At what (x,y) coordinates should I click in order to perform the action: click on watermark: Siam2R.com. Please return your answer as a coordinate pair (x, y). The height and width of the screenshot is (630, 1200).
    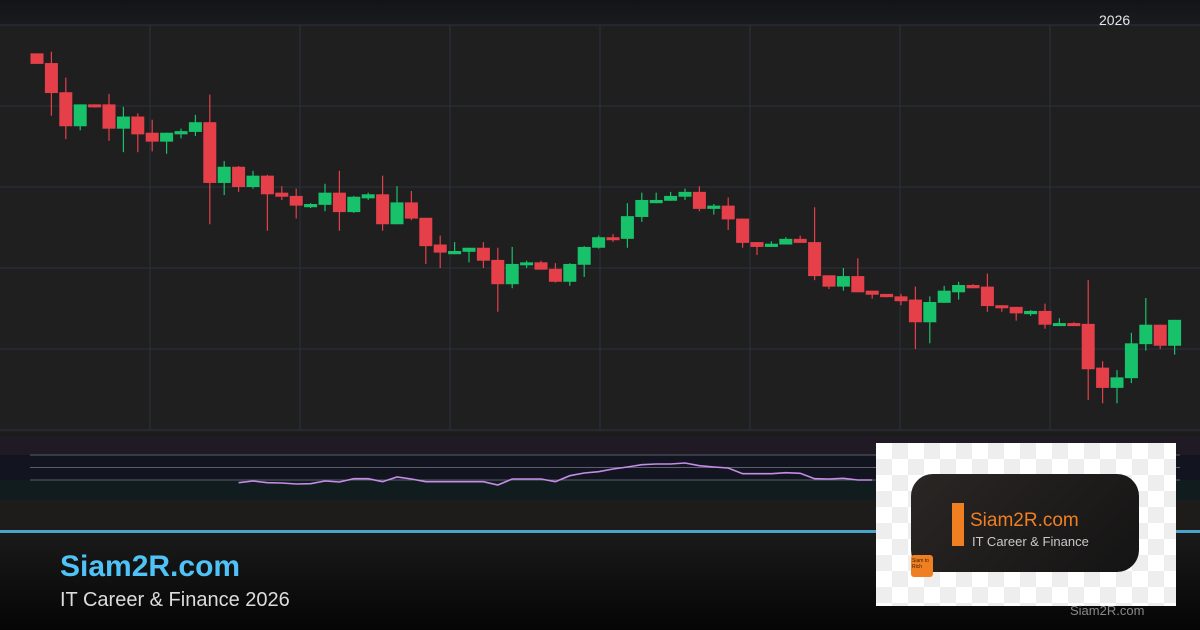
    Looking at the image, I should click on (1107, 610).